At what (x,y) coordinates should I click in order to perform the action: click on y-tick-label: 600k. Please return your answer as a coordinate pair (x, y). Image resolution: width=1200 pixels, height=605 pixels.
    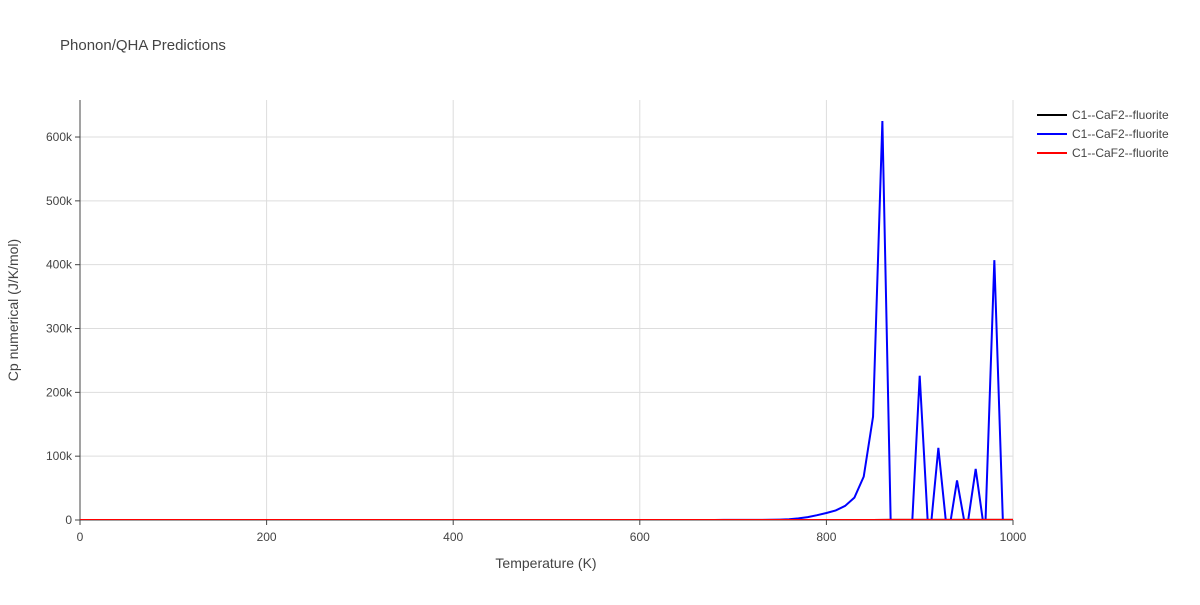
    Looking at the image, I should click on (59, 137).